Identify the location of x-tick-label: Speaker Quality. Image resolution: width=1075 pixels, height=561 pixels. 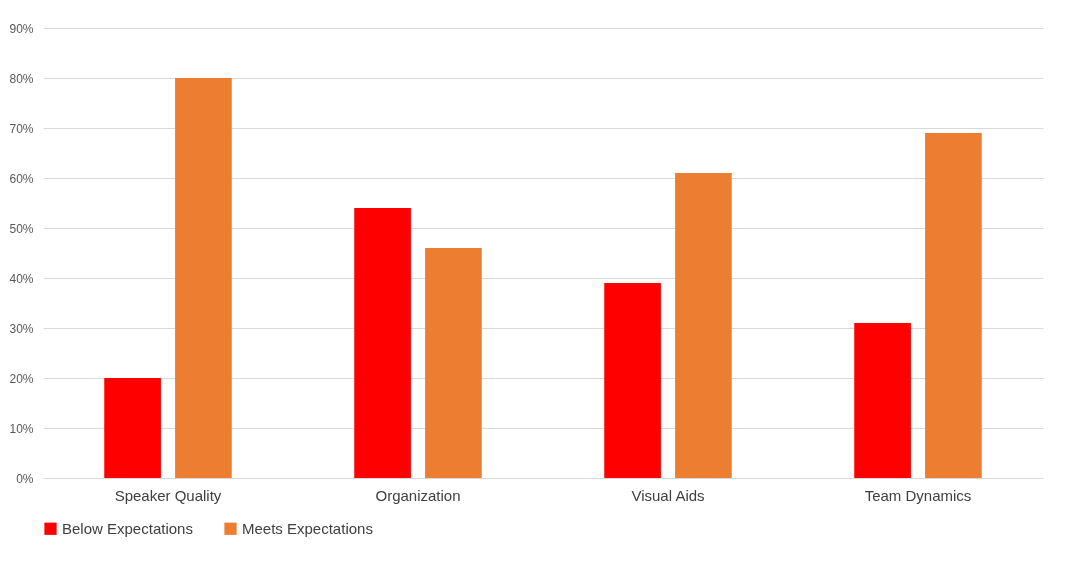
(168, 495).